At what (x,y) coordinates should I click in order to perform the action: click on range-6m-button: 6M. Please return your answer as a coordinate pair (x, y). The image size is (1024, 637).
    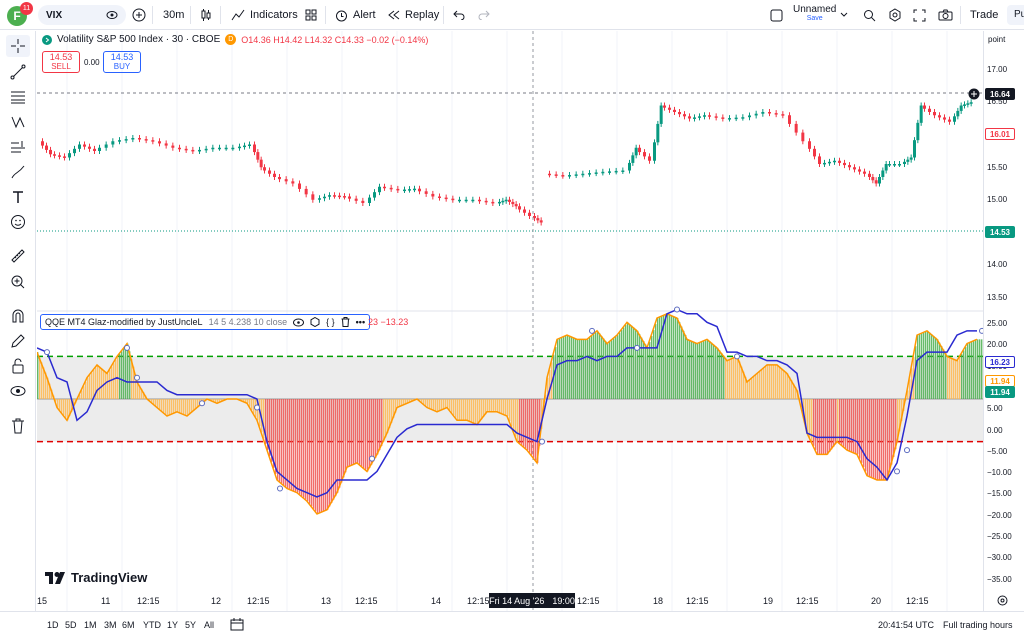
    Looking at the image, I should click on (128, 625).